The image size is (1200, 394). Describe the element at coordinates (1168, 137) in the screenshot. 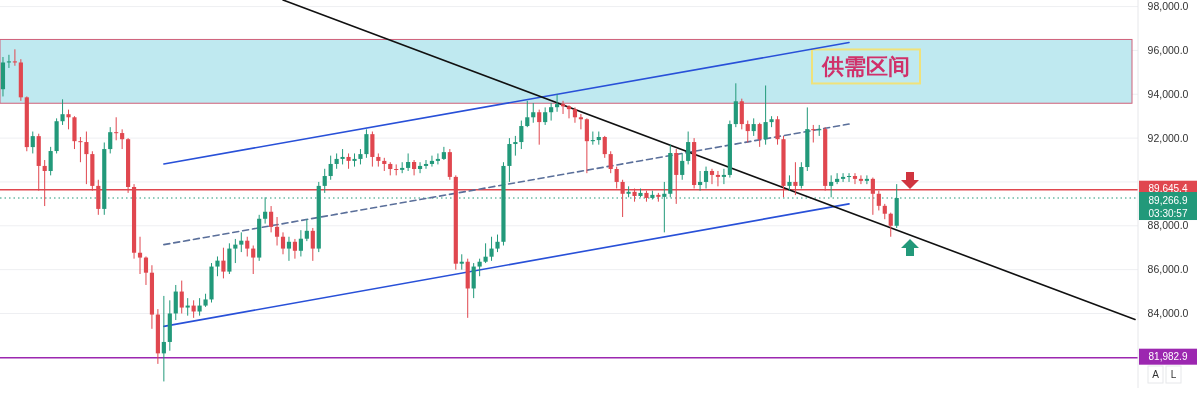

I see `y-tick-label: 92,000.0` at that location.